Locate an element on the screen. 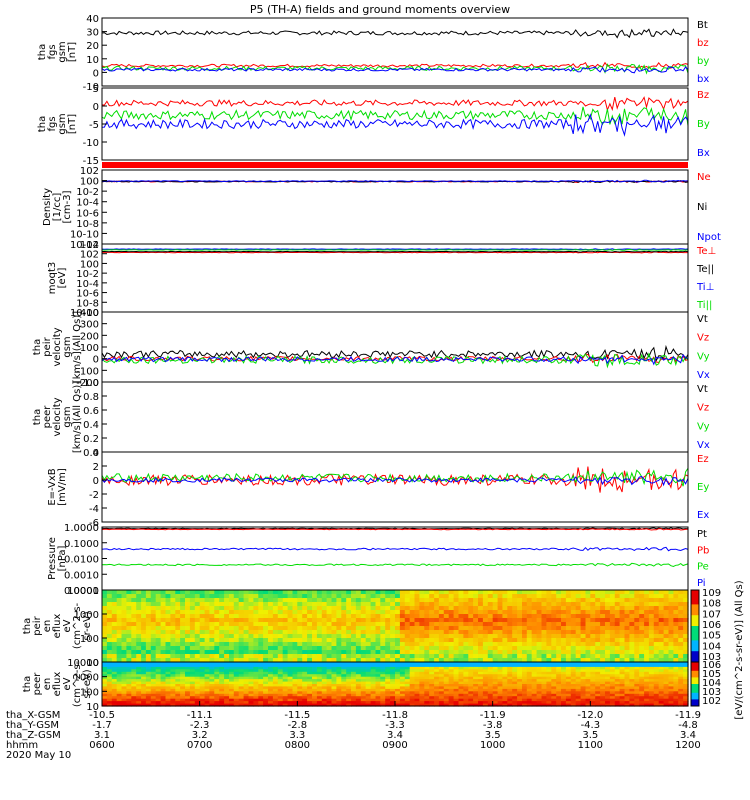 The image size is (750, 800). eph-row-label: tha_Z-GSM is located at coordinates (33, 735).